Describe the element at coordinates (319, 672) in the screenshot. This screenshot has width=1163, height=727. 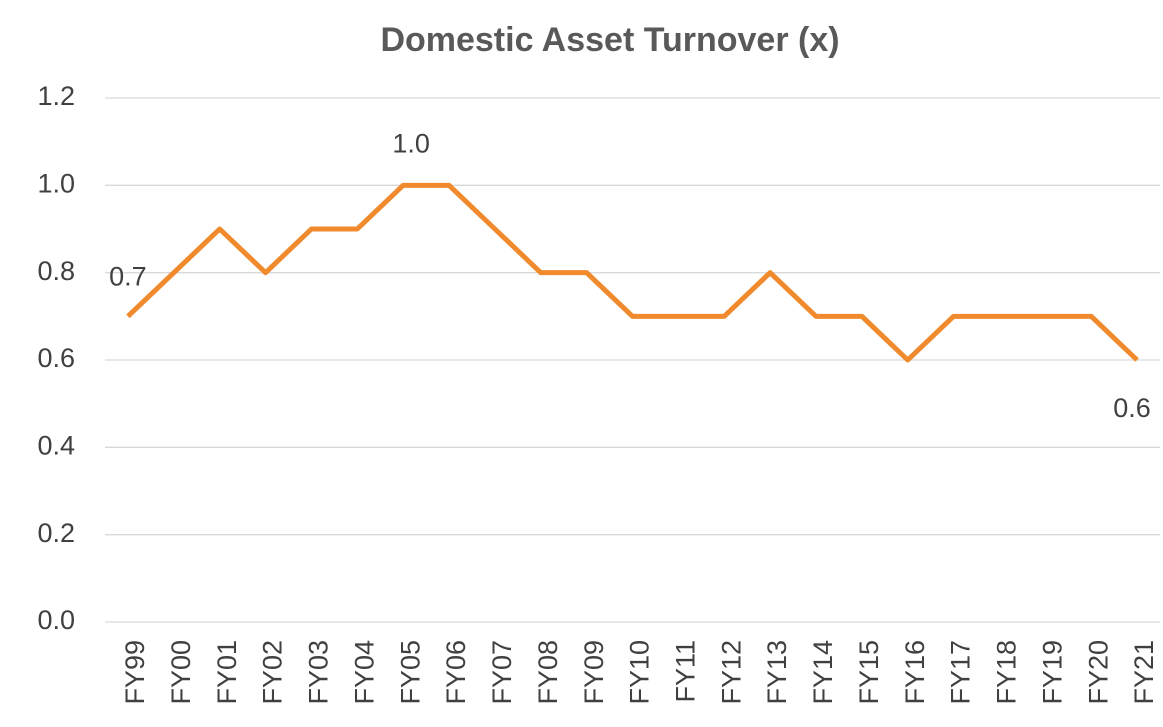
I see `x-tick-label: FY03` at that location.